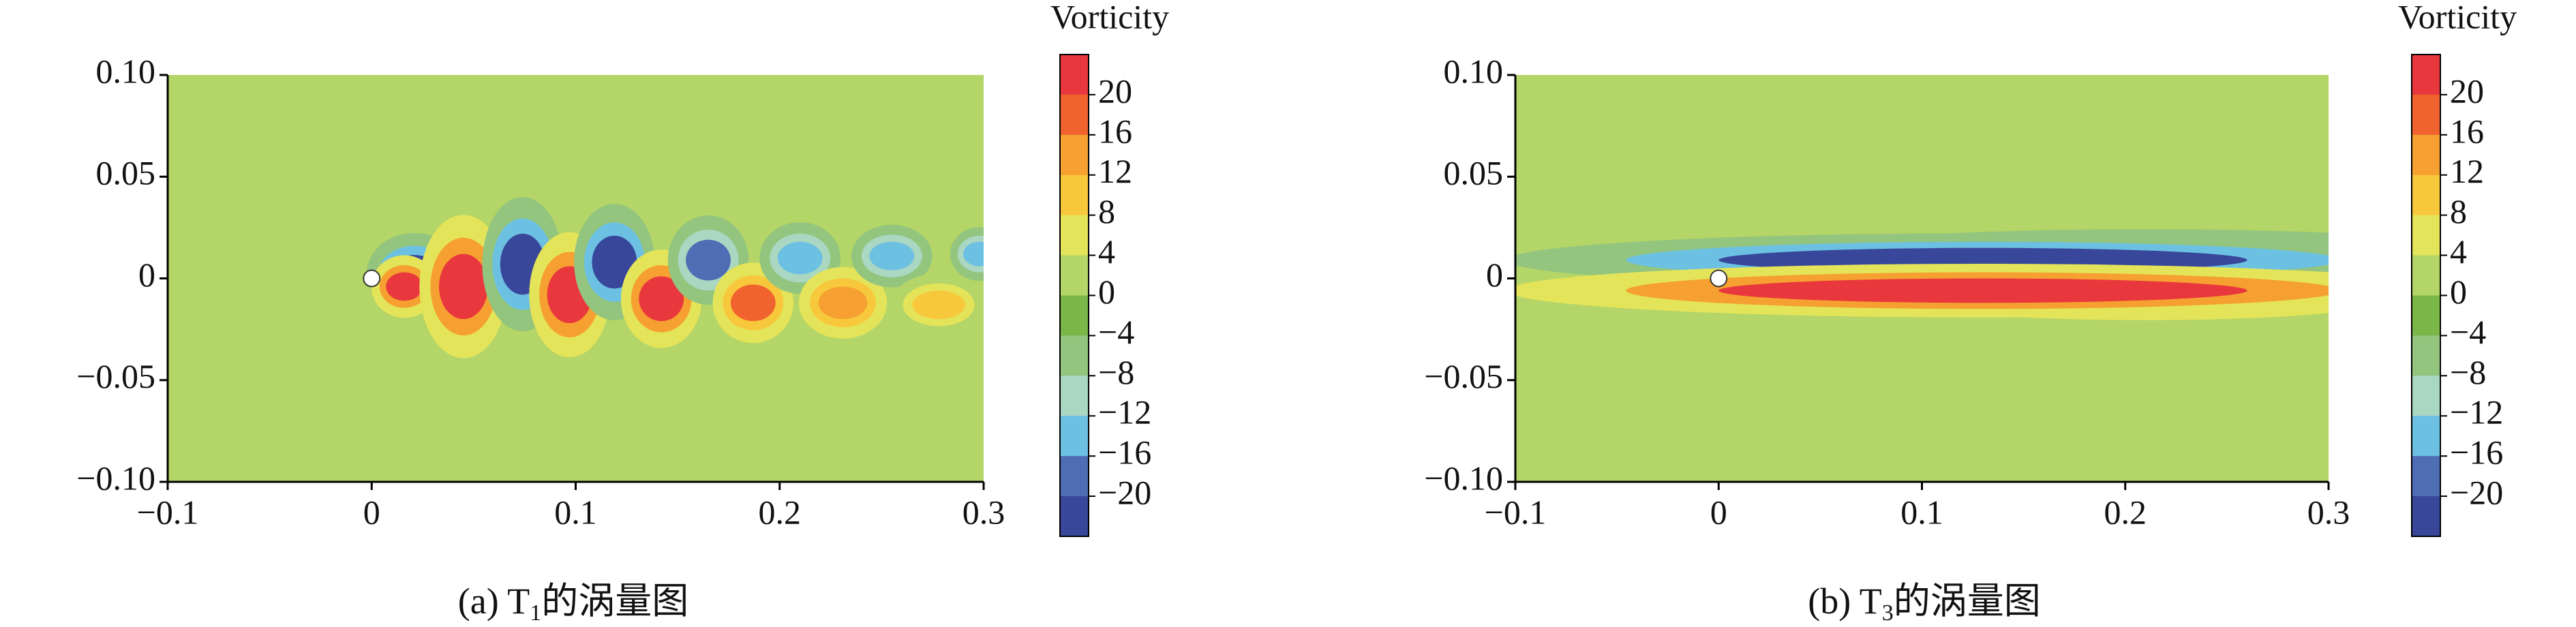  What do you see at coordinates (1888, 613) in the screenshot?
I see `caption-subscript: 3` at bounding box center [1888, 613].